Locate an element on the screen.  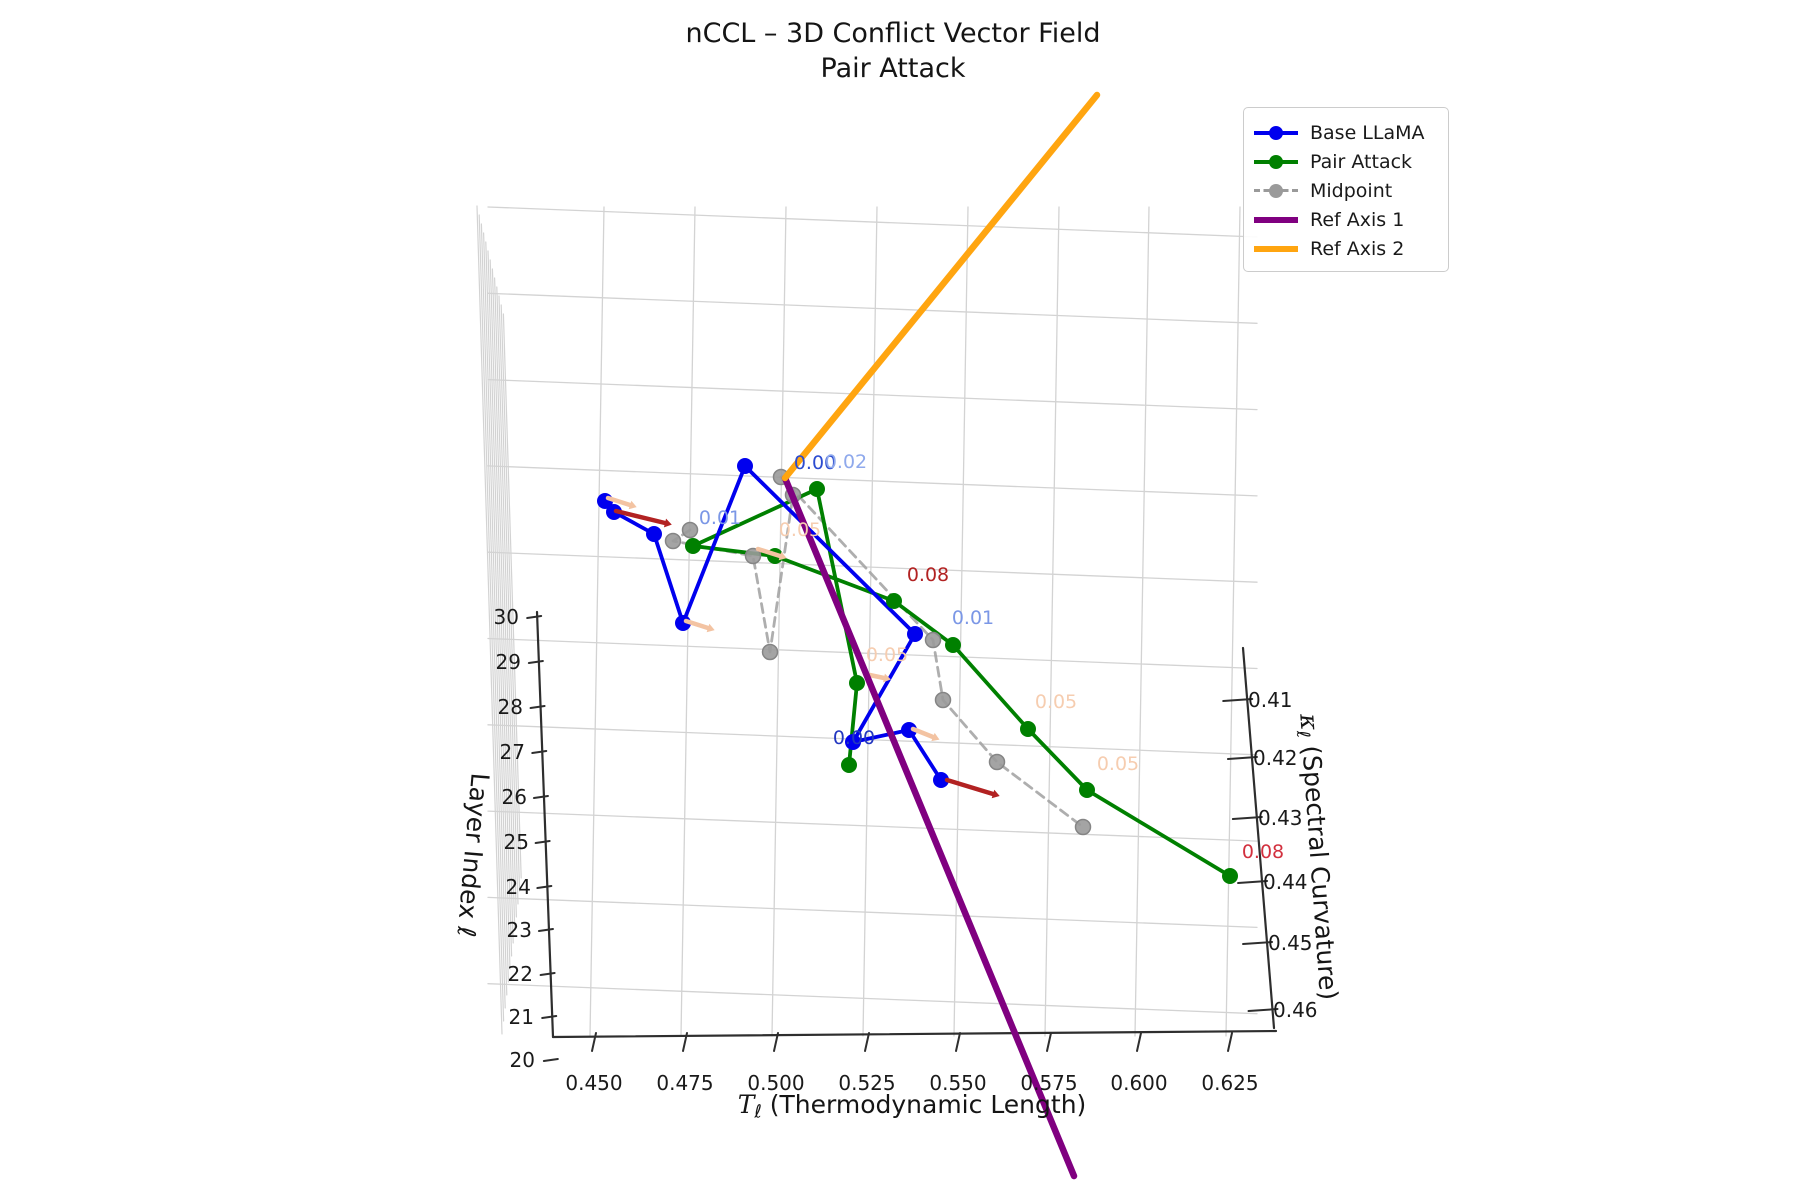
x-tick-label: 0.625 is located at coordinates (1230, 1083).